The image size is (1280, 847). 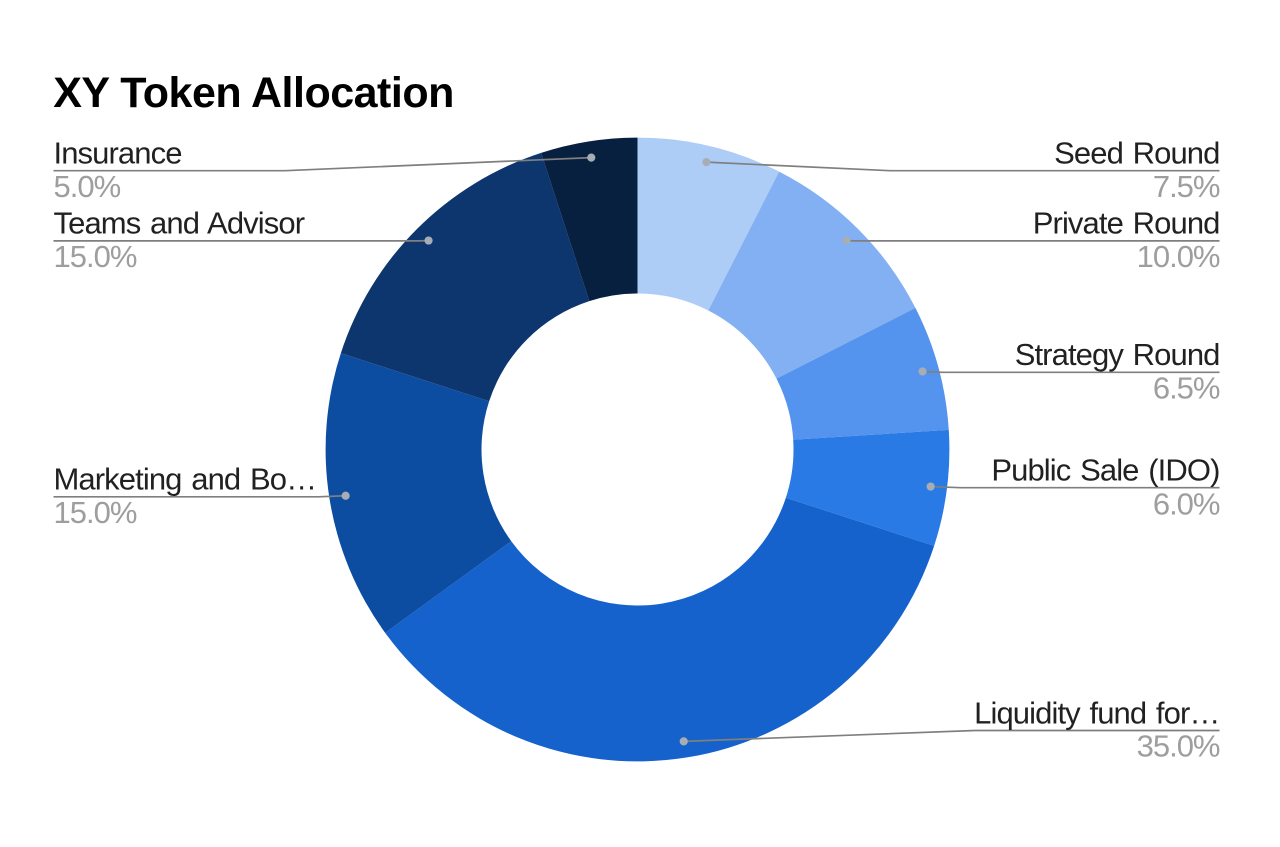 What do you see at coordinates (179, 223) in the screenshot?
I see `svg-text: Teams and Advisor` at bounding box center [179, 223].